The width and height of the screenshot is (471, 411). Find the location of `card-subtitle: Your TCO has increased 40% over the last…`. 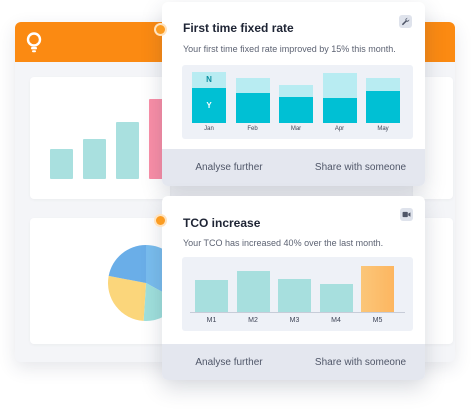

card-subtitle: Your TCO has increased 40% over the last… is located at coordinates (283, 243).